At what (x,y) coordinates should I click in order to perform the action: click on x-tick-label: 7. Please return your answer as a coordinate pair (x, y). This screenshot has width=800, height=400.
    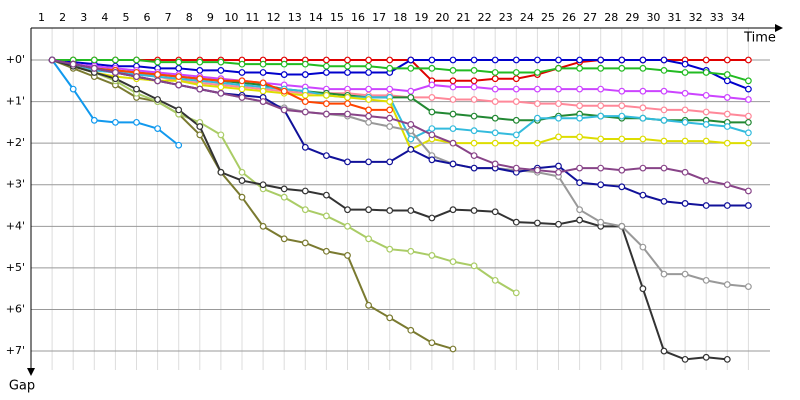
    Looking at the image, I should click on (168, 17).